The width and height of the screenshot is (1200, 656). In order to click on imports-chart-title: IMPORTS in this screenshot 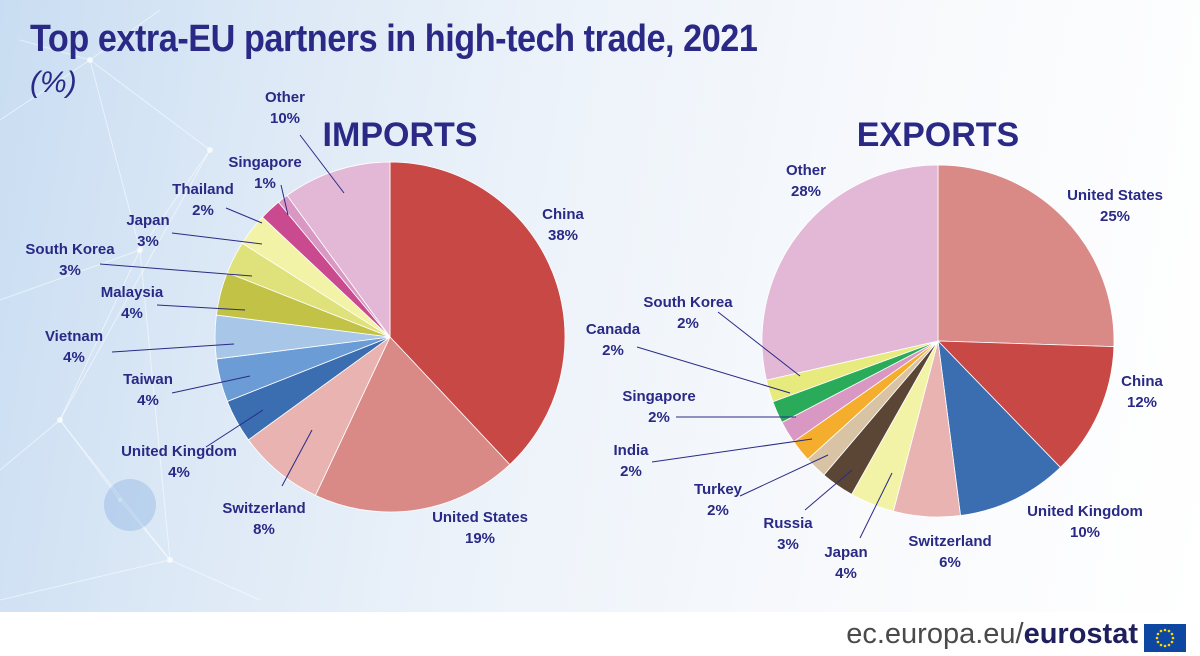, I will do `click(400, 135)`.